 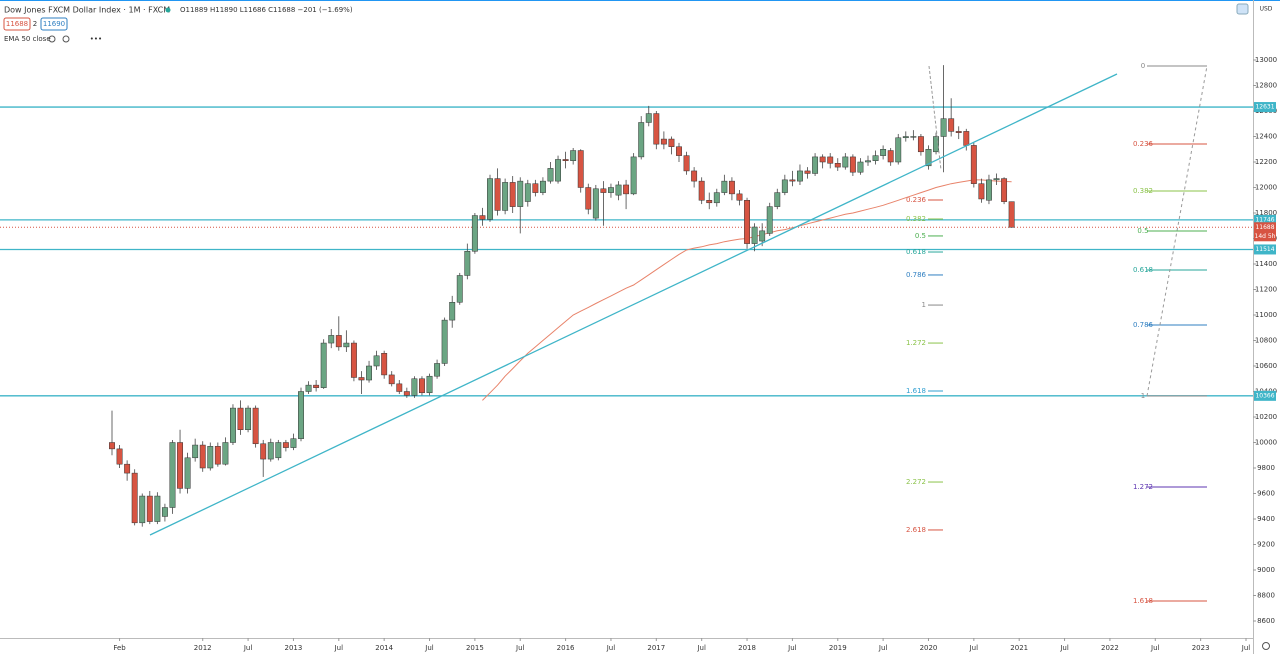 I want to click on x-tick-label: 2014, so click(x=384, y=648).